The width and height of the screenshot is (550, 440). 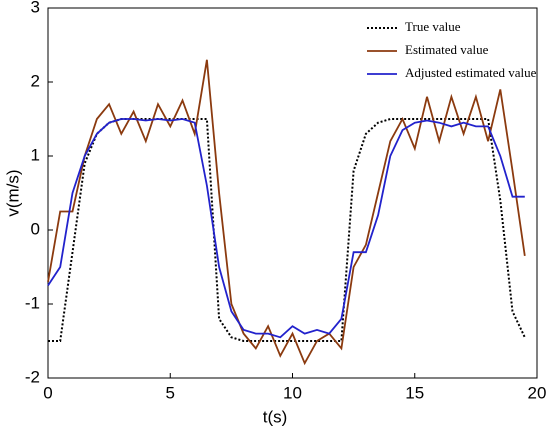 I want to click on y-tick-label: 2, so click(x=35, y=80).